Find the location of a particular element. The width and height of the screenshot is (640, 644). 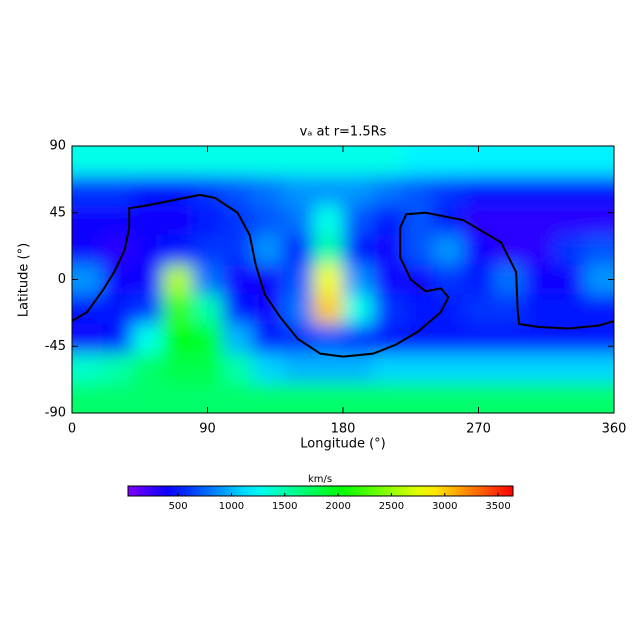

y-tick-label: -90 is located at coordinates (55, 413).